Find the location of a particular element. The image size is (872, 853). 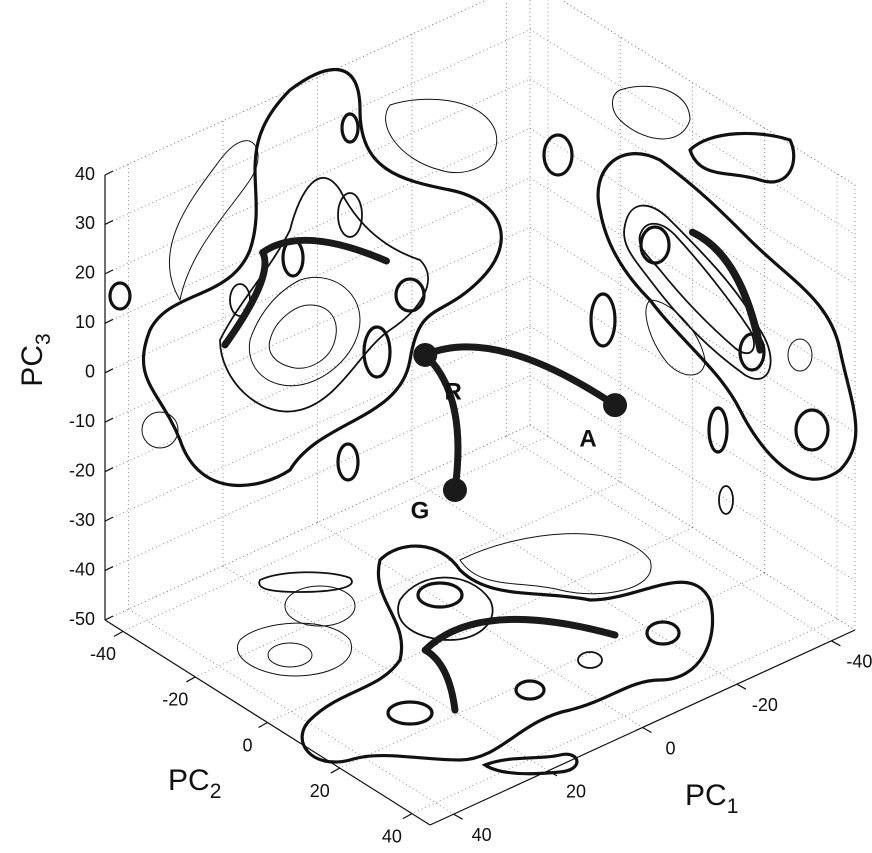

y-tick-label: -20 is located at coordinates (175, 700).